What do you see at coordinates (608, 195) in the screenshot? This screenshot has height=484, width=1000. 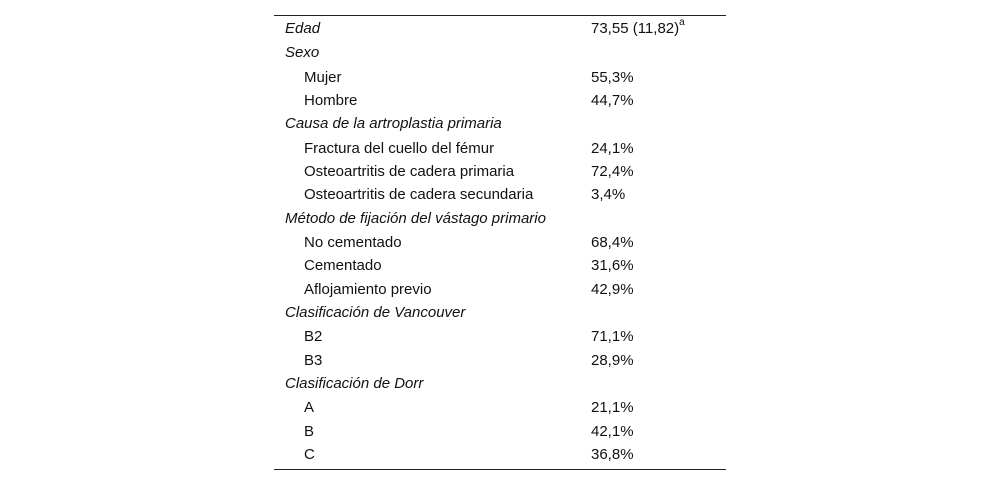 I see `row-value: 3,4%` at bounding box center [608, 195].